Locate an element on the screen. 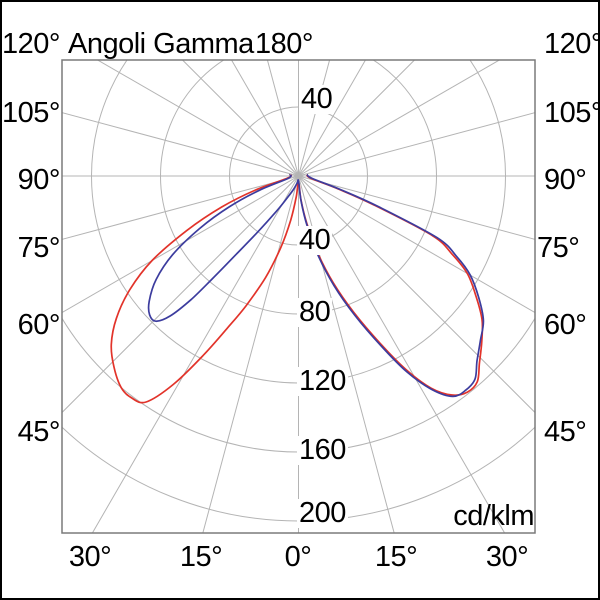 This screenshot has width=600, height=600. angle-label-180: 180° is located at coordinates (284, 44).